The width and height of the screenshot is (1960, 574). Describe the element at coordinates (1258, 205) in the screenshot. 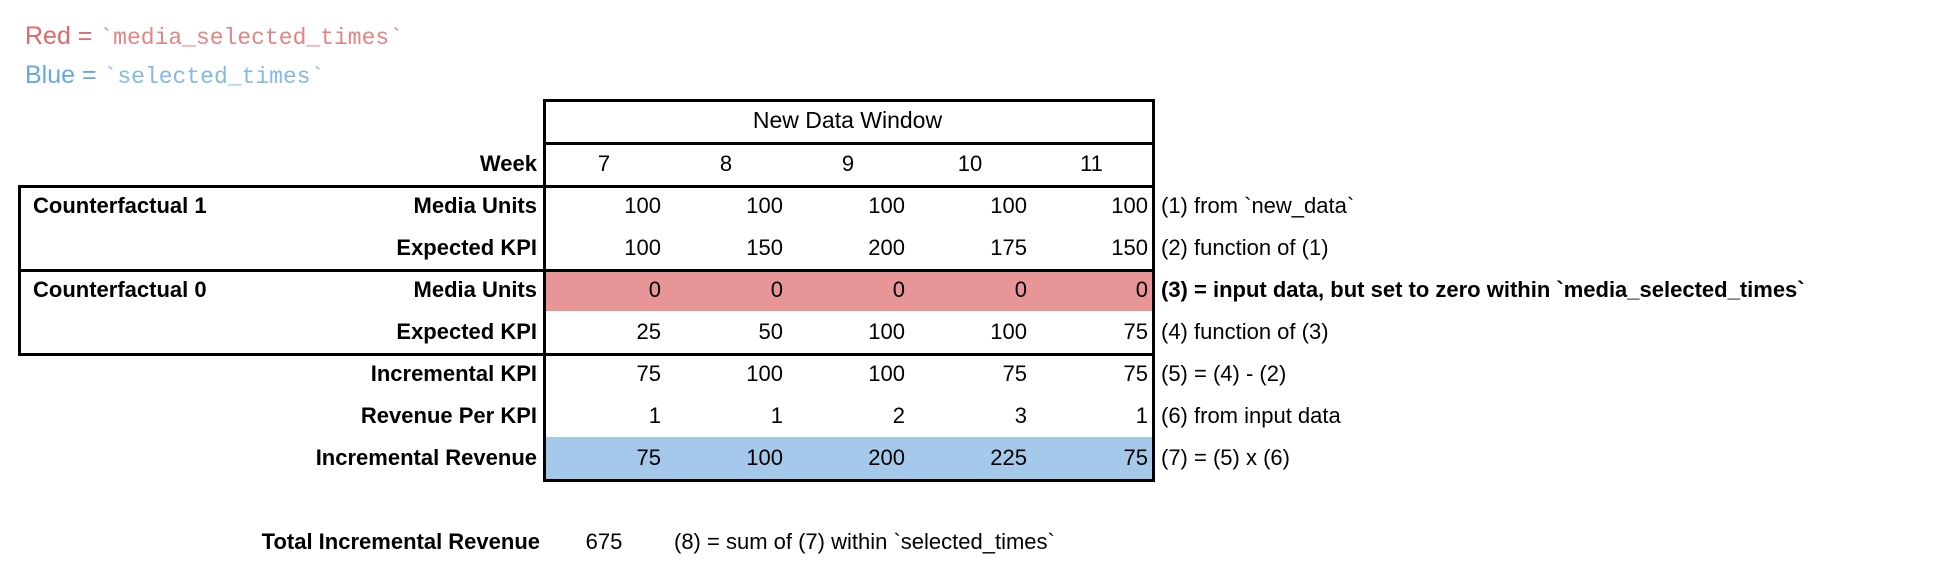

I see `row-annotation: (1) from `new_data`` at that location.